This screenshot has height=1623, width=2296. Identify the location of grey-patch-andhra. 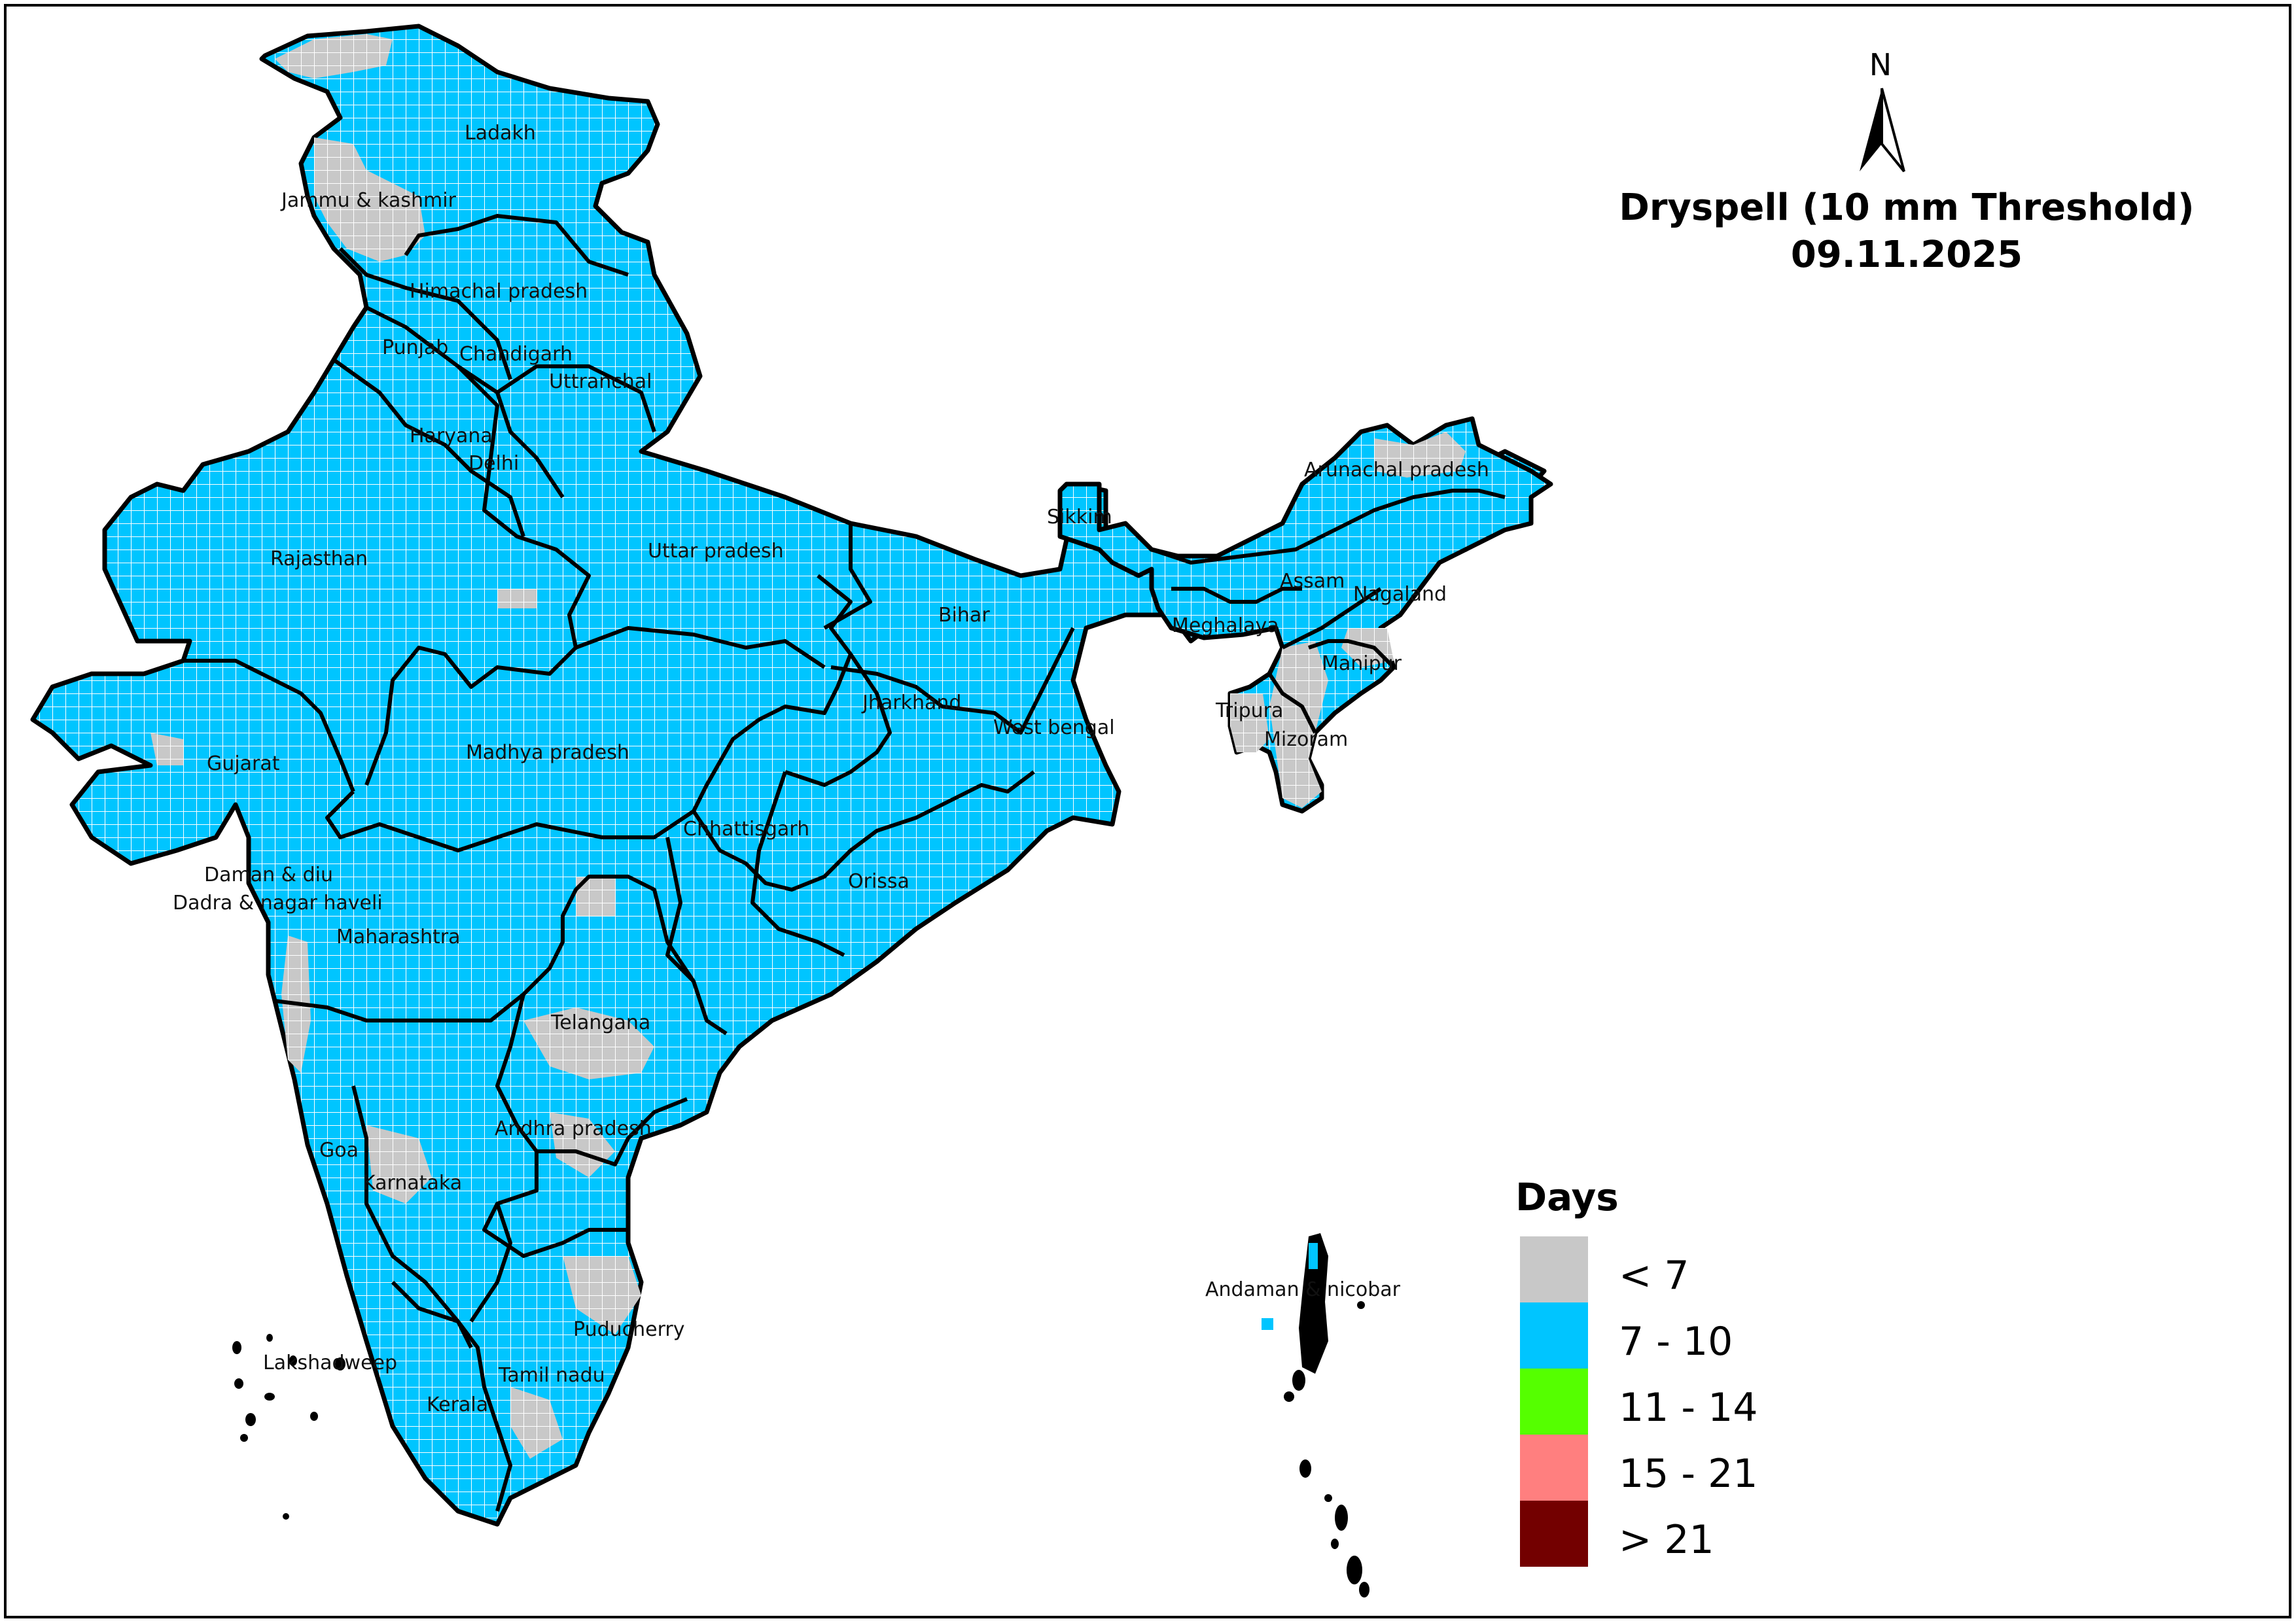
(582, 1145).